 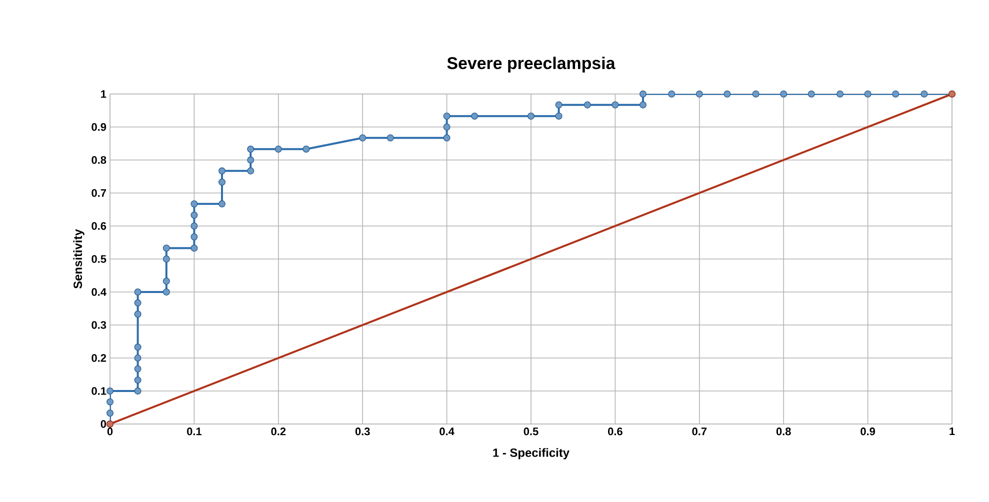 I want to click on y-tick-label: 0.1, so click(x=99, y=391).